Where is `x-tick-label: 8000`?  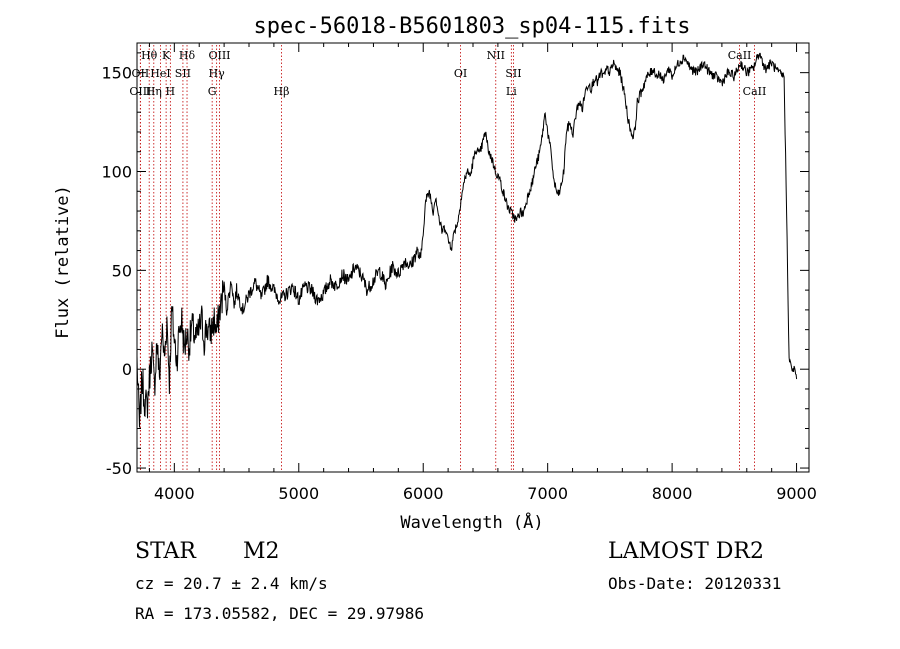 x-tick-label: 8000 is located at coordinates (672, 493).